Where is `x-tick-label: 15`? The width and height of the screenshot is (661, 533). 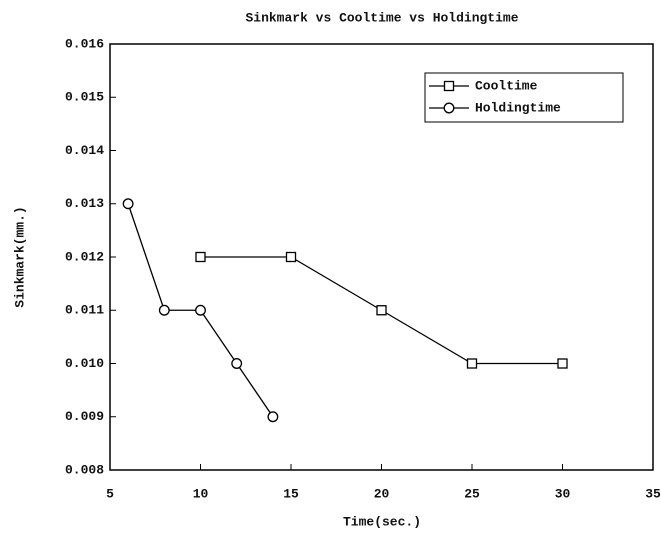
x-tick-label: 15 is located at coordinates (291, 493).